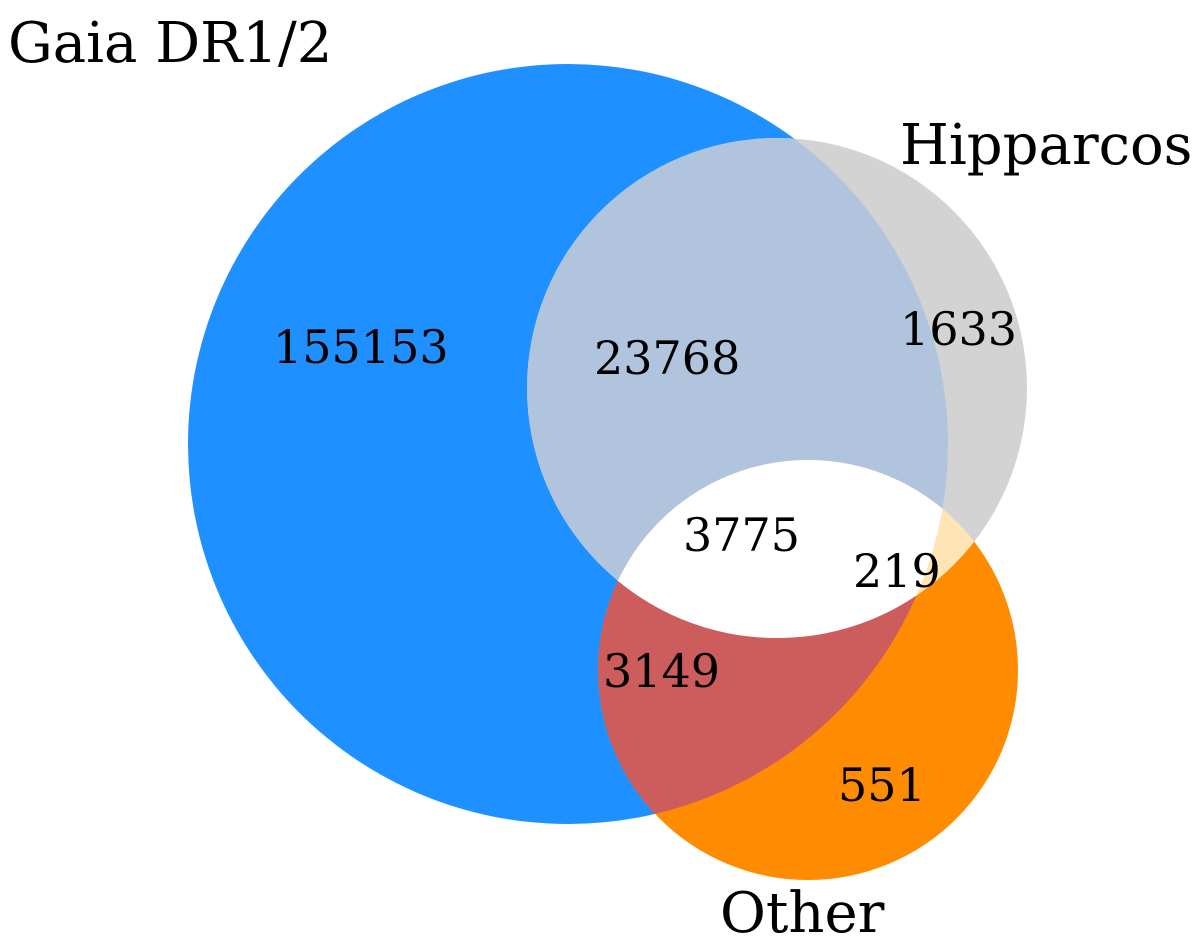  Describe the element at coordinates (667, 358) in the screenshot. I see `gaia-hipparcos-count: 23768` at that location.